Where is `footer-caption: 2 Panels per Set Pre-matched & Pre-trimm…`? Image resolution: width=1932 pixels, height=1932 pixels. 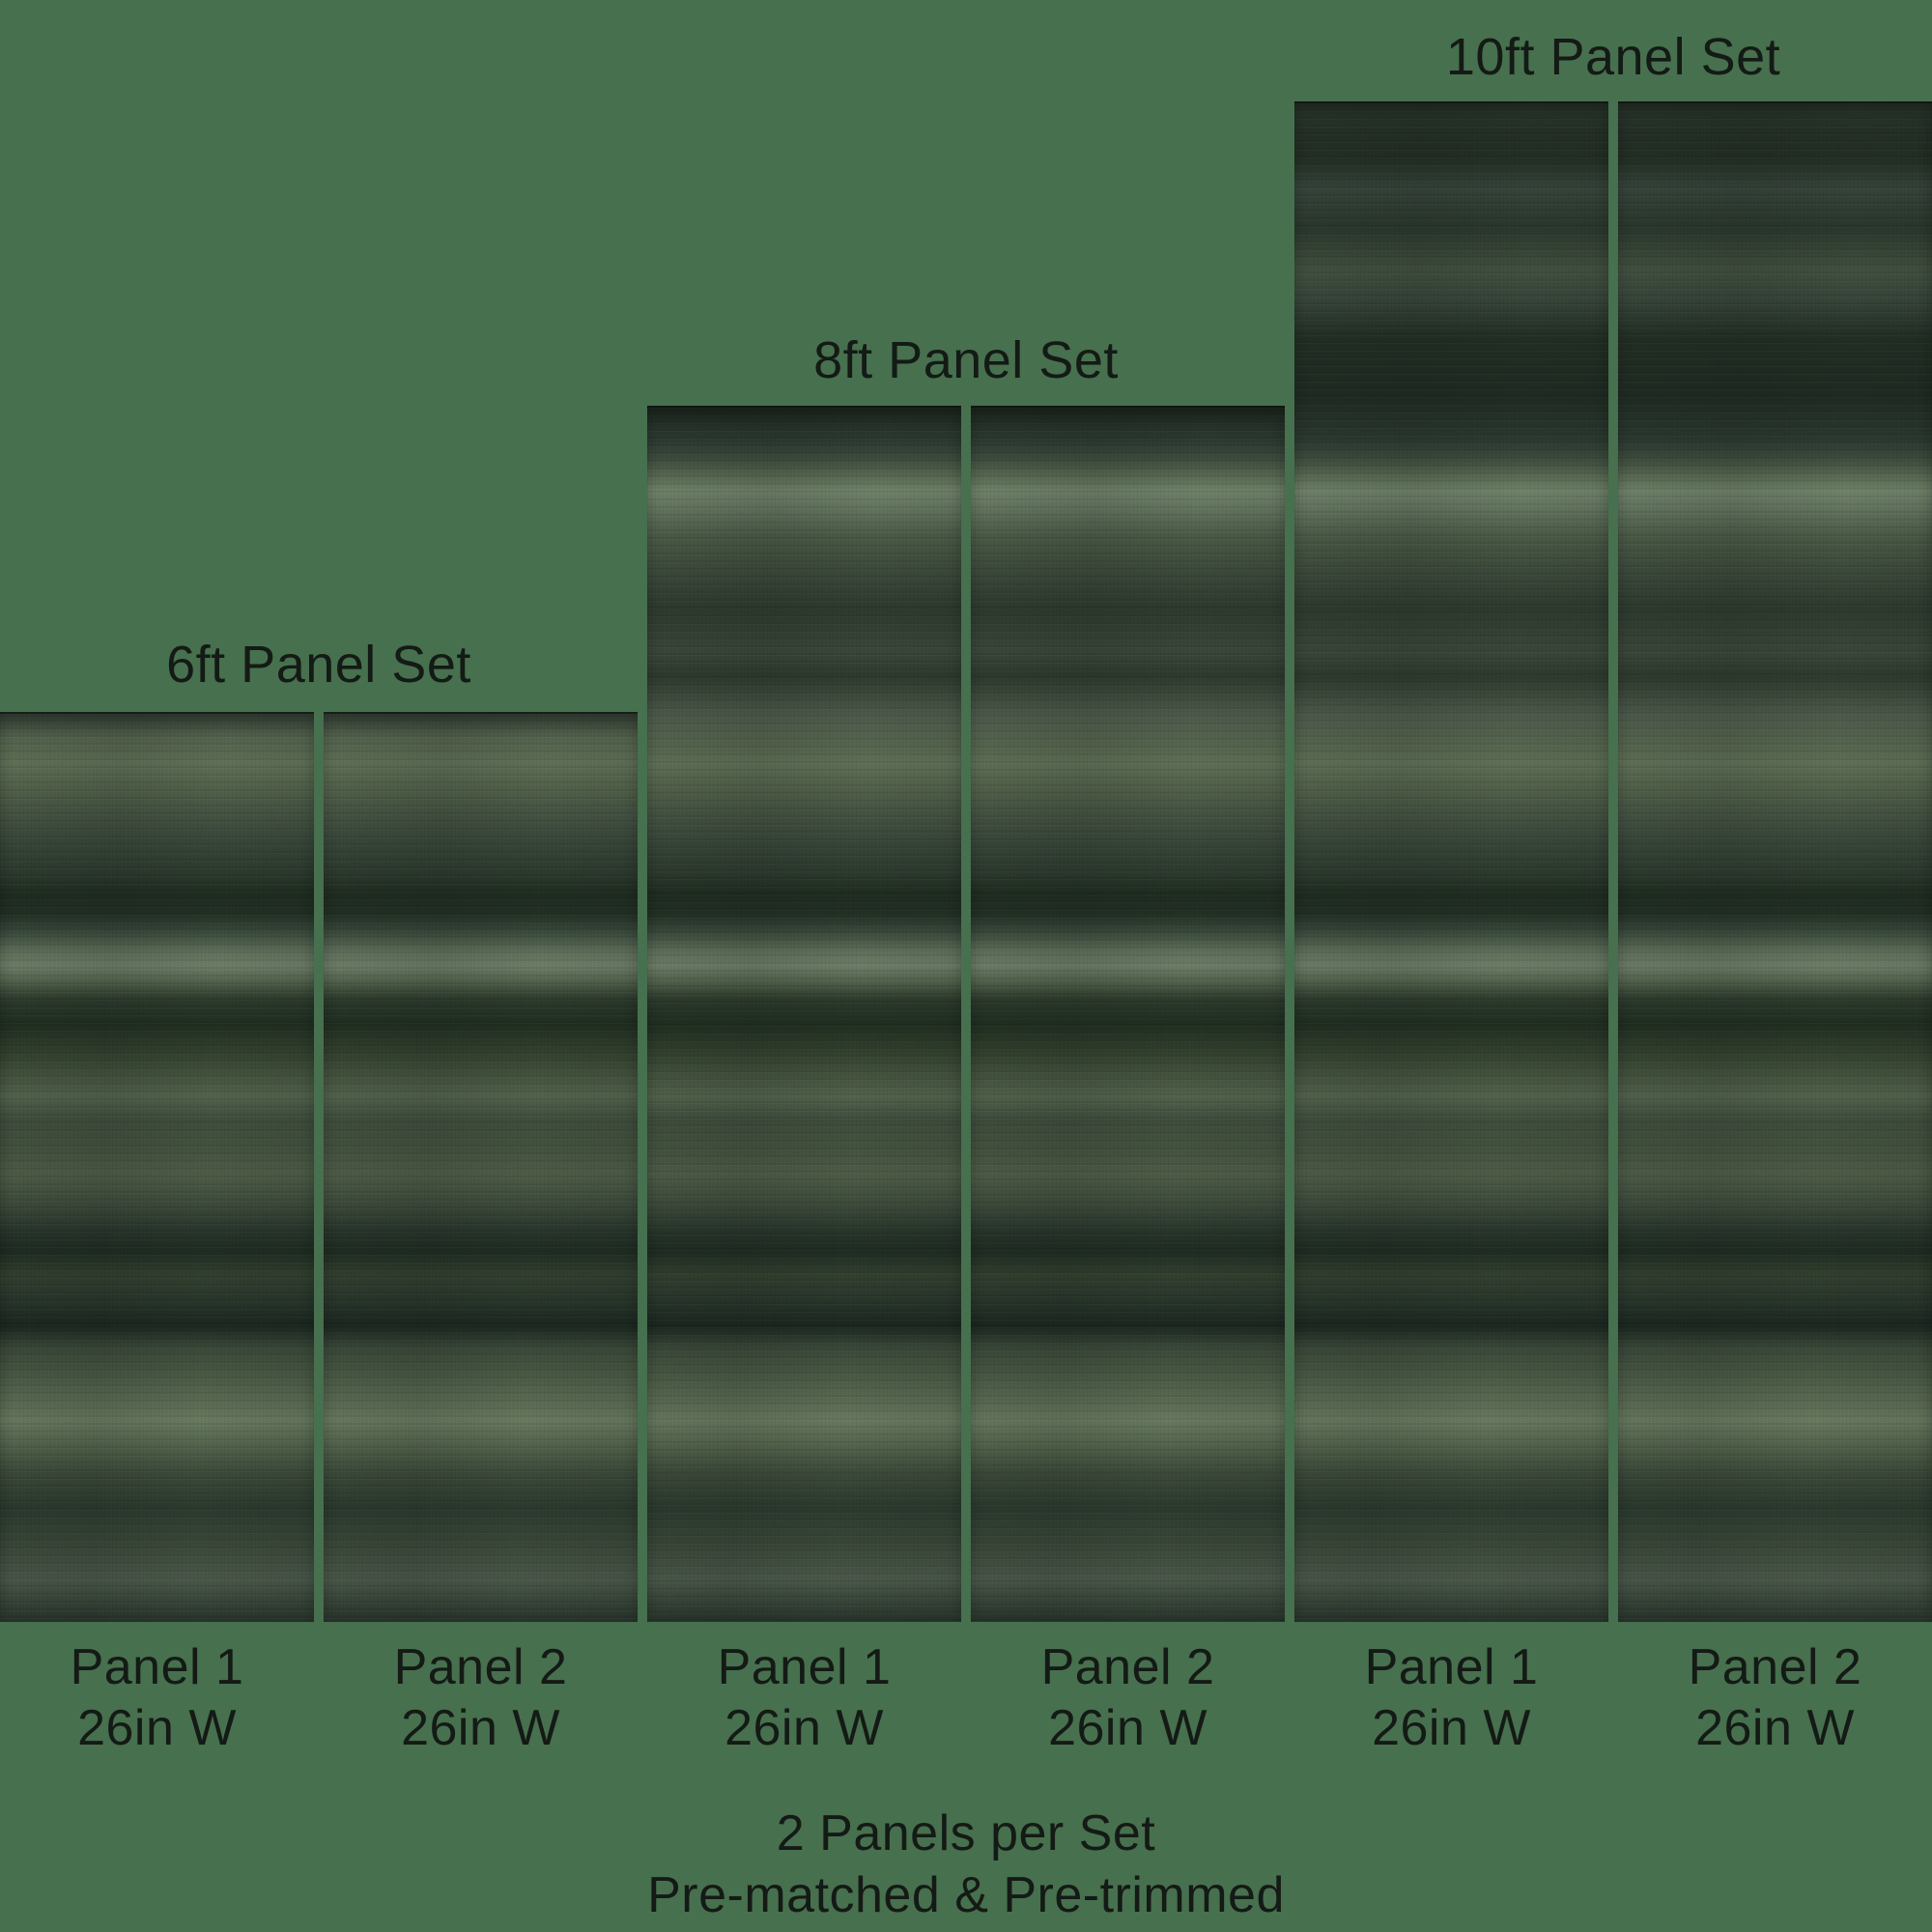 footer-caption: 2 Panels per Set Pre-matched & Pre-trimm… is located at coordinates (966, 1864).